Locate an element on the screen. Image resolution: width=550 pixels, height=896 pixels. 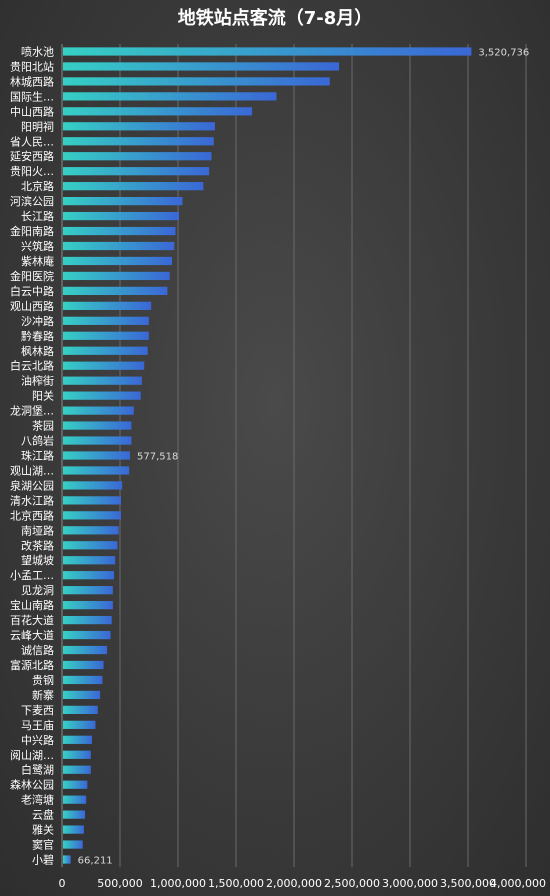
data-label: 66,211 is located at coordinates (95, 861).